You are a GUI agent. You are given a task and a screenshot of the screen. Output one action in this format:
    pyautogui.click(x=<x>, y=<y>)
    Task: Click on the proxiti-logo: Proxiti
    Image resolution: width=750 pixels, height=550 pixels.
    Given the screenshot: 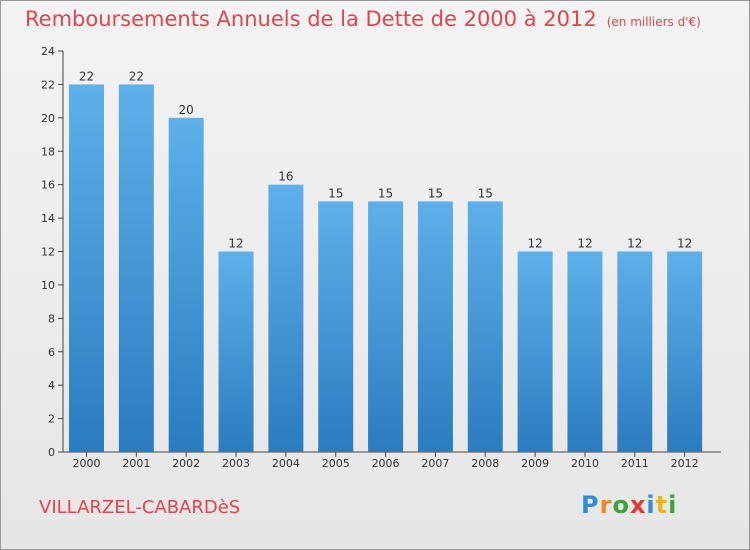 What is the action you would take?
    pyautogui.click(x=629, y=505)
    